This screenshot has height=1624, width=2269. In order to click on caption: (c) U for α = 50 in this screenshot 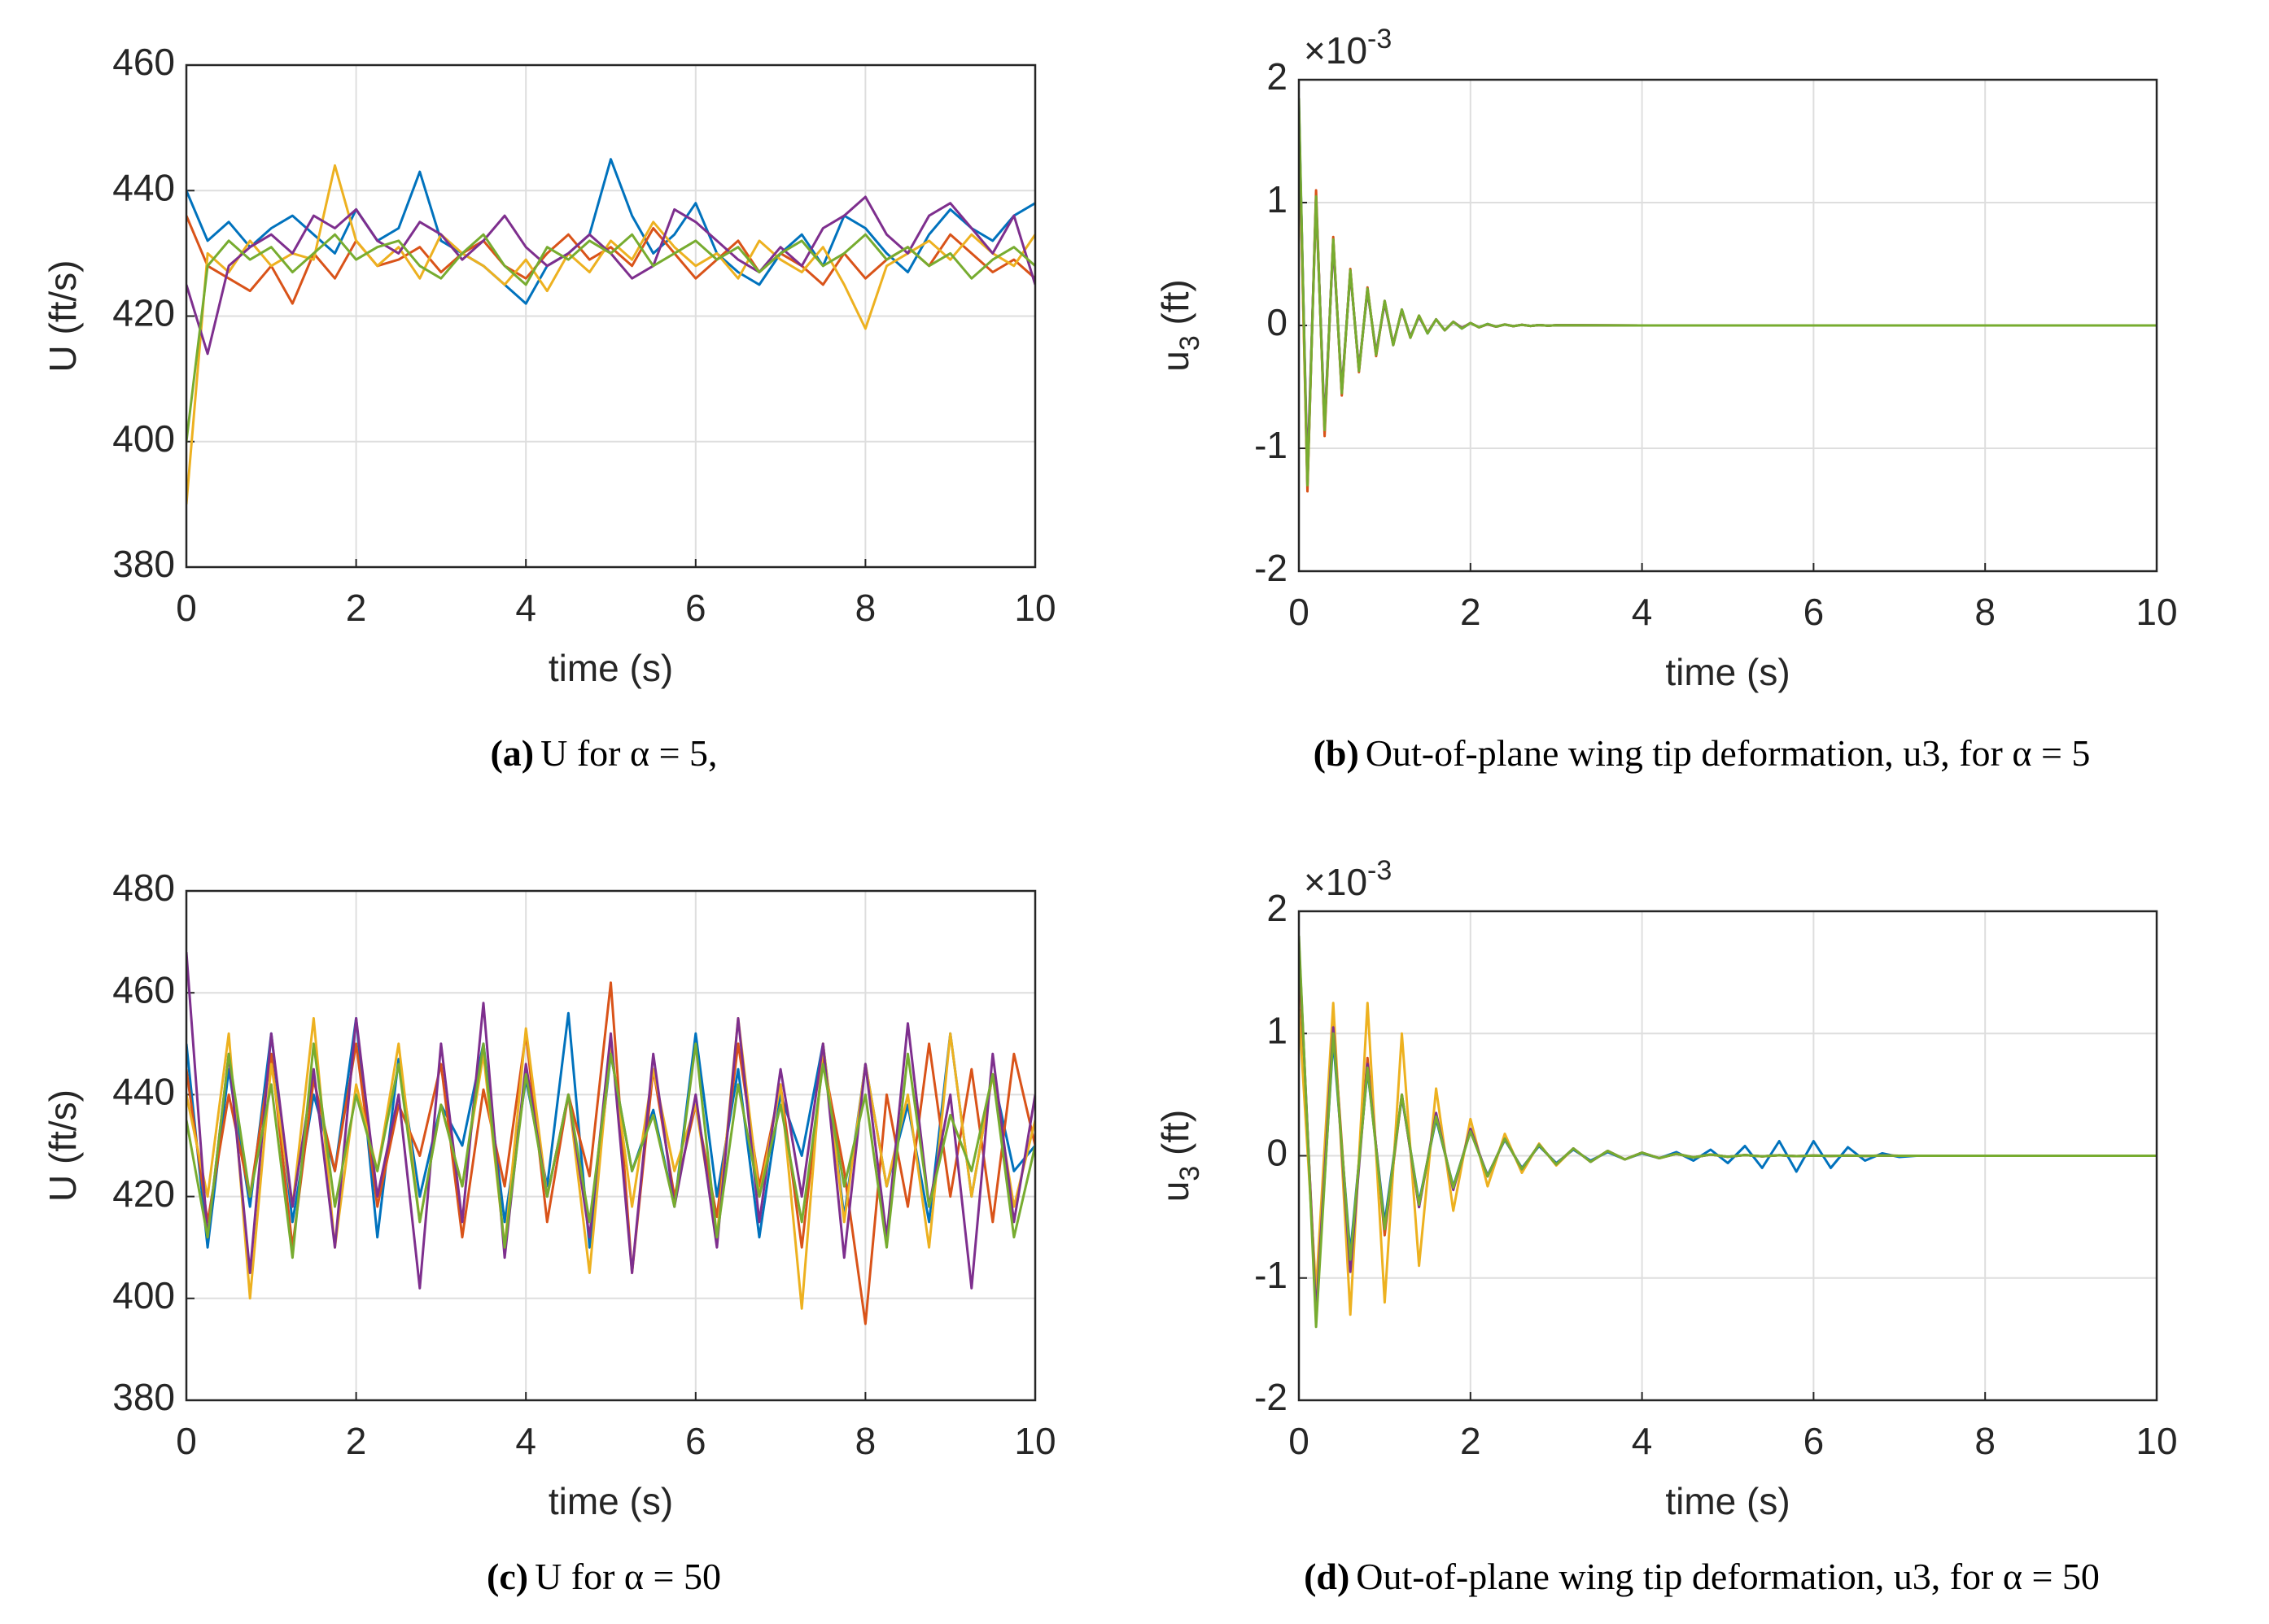, I will do `click(604, 1576)`.